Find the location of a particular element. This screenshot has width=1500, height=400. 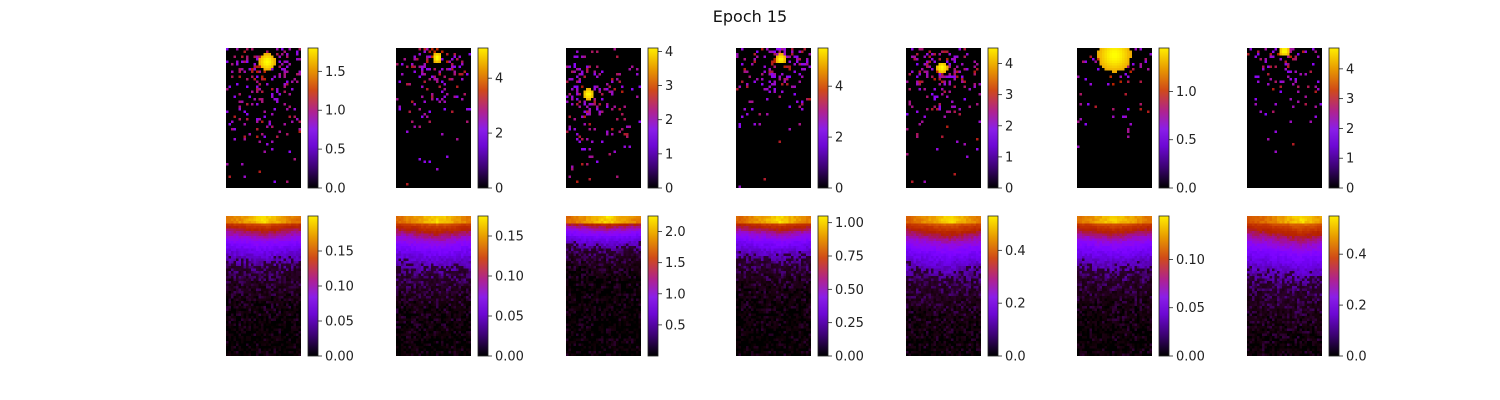

heatmap-panel-r1c2: 0 2 4 is located at coordinates (449, 122).